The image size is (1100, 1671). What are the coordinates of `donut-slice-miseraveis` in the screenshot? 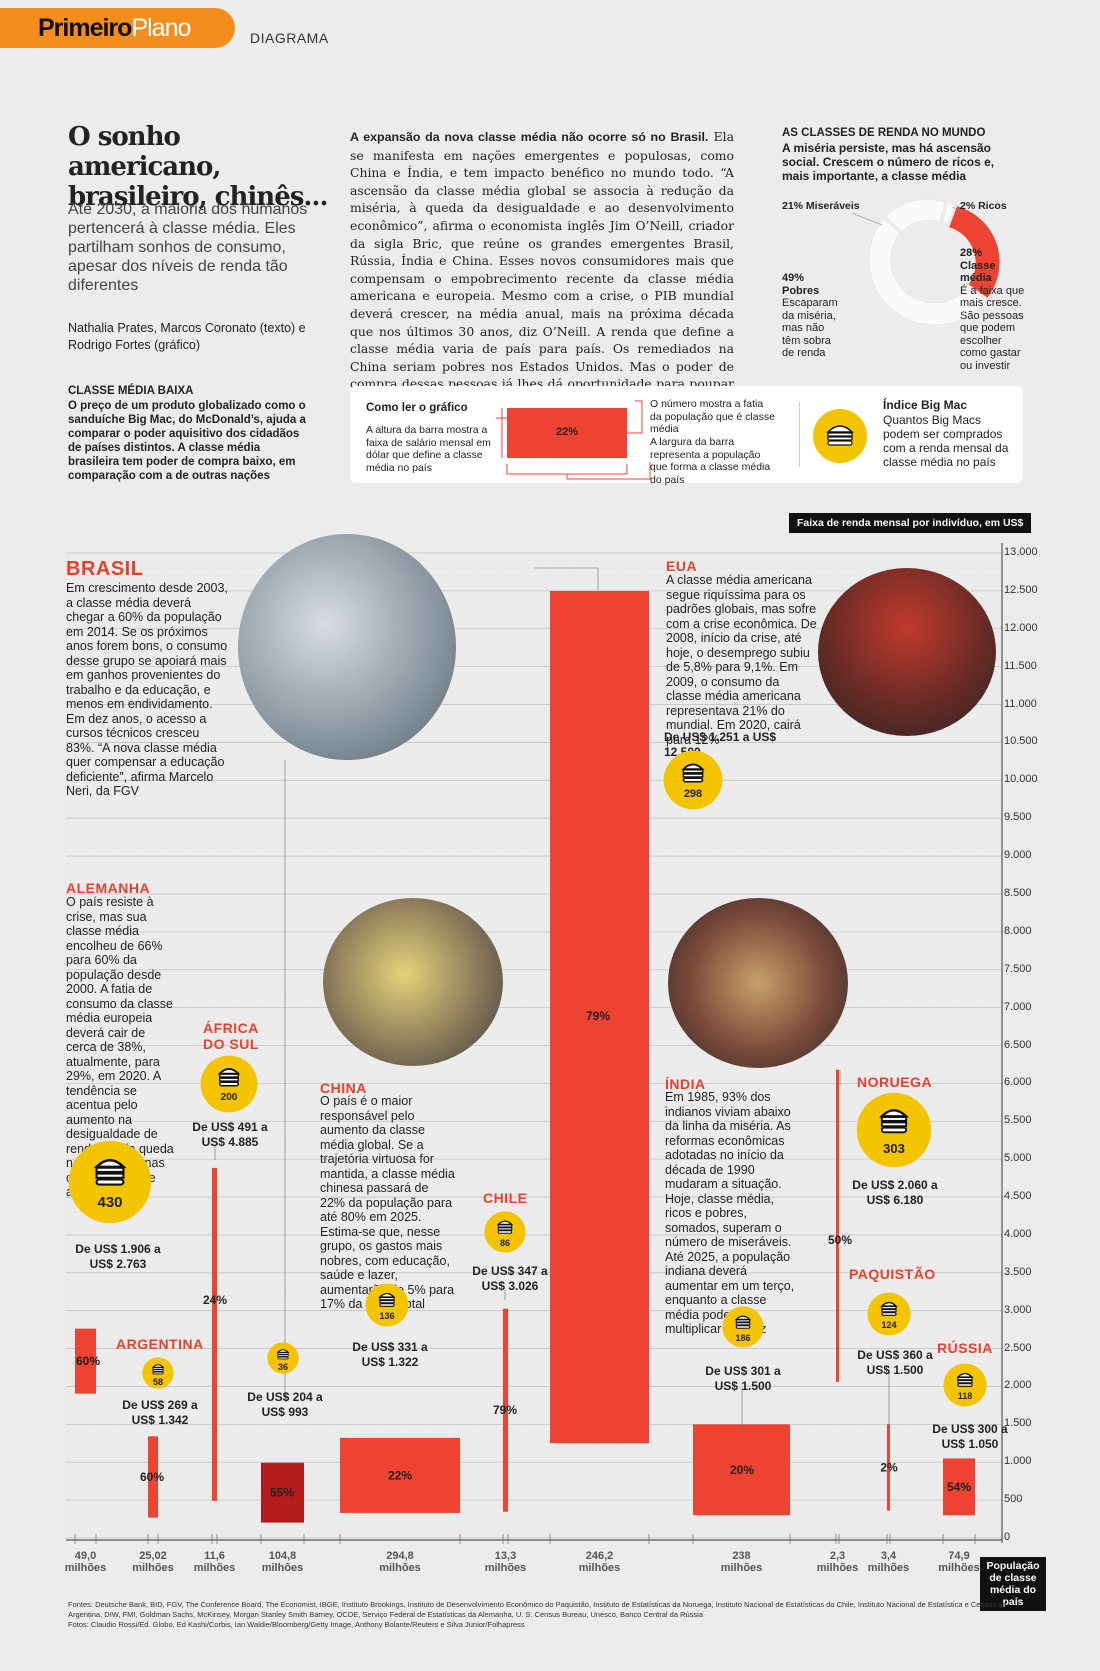 It's located at (915, 215).